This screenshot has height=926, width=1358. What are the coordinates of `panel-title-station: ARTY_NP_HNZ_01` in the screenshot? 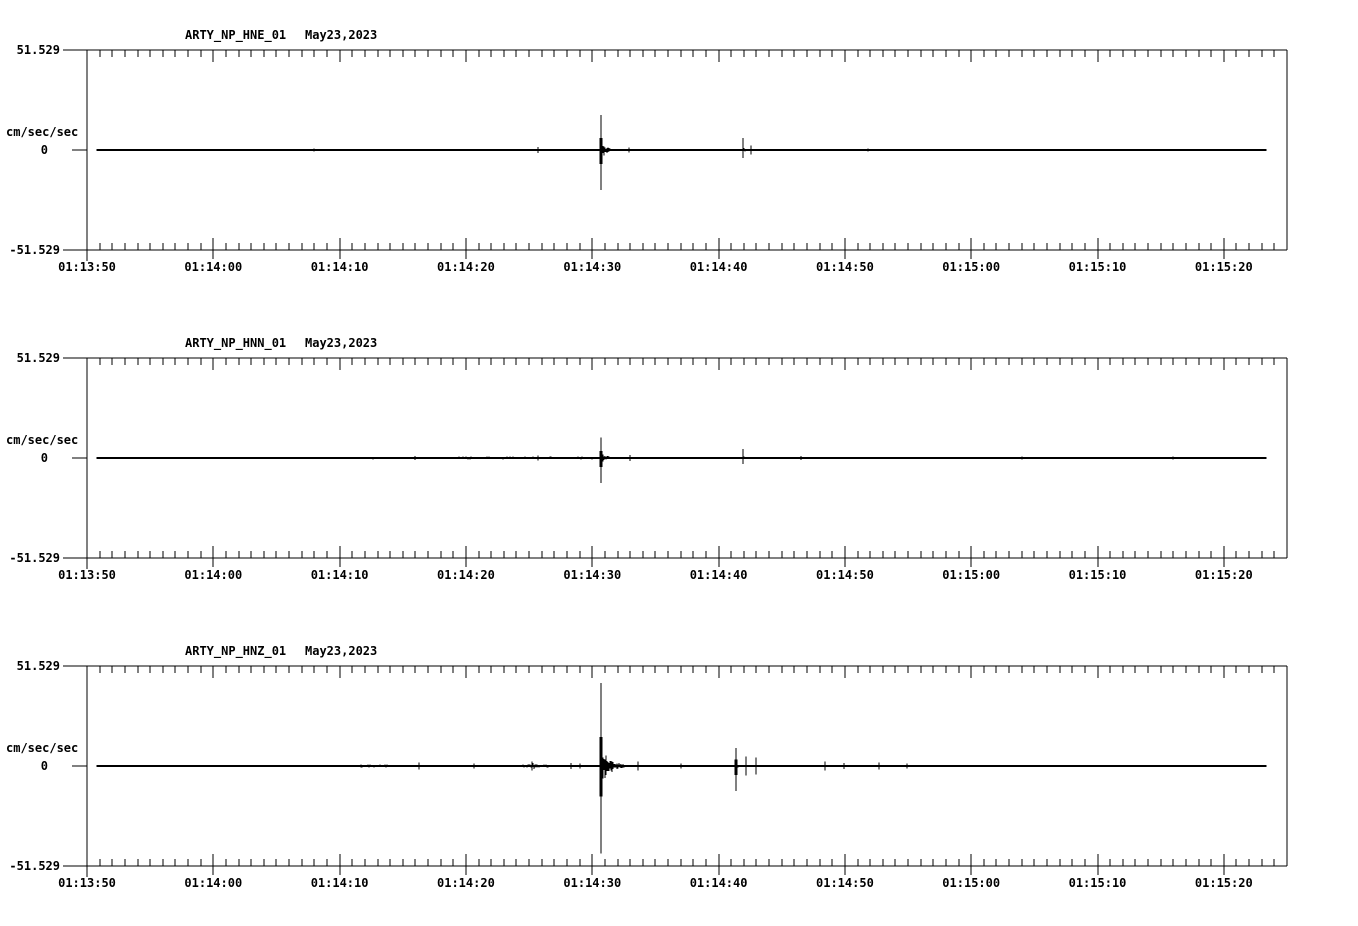 It's located at (236, 651).